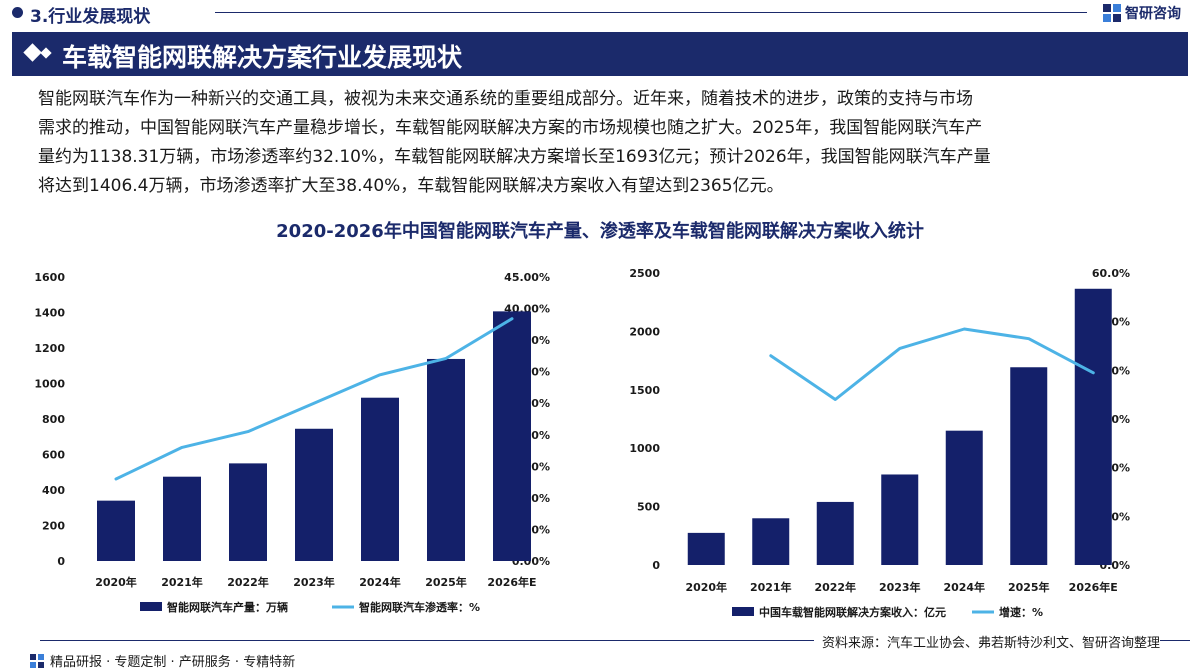  I want to click on legend-label: 智能网联汽车渗透率：%, so click(419, 607).